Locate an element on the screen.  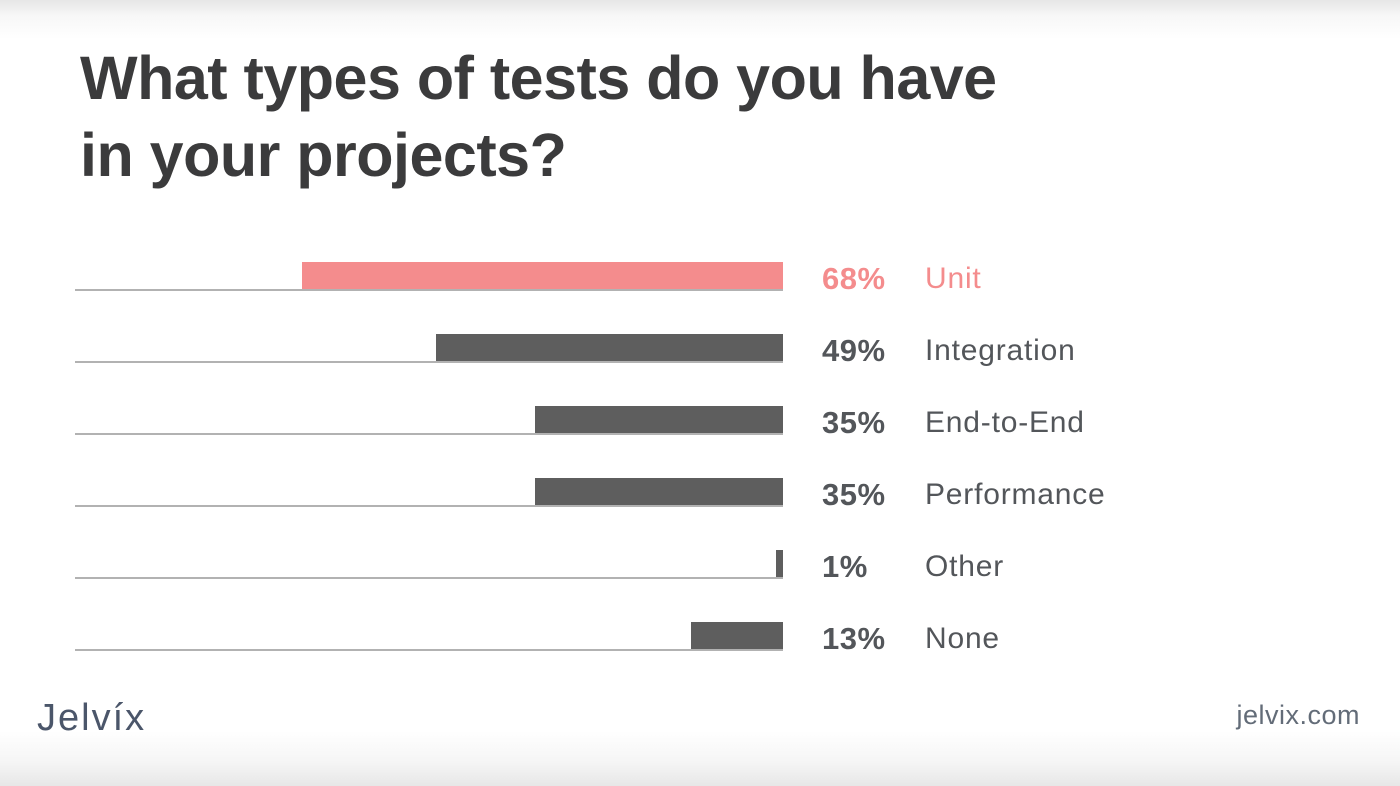
category-label: Integration is located at coordinates (1000, 350).